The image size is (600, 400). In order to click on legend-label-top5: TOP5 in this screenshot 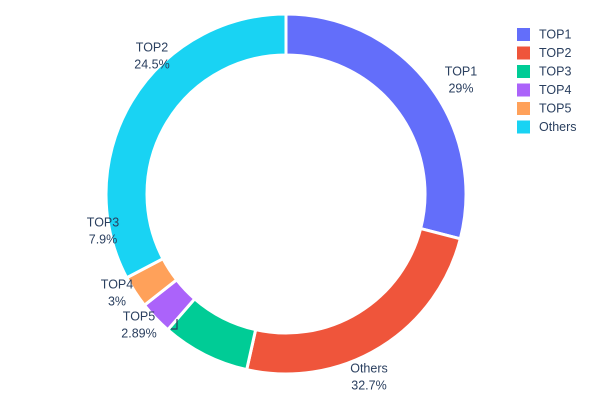, I will do `click(555, 108)`.